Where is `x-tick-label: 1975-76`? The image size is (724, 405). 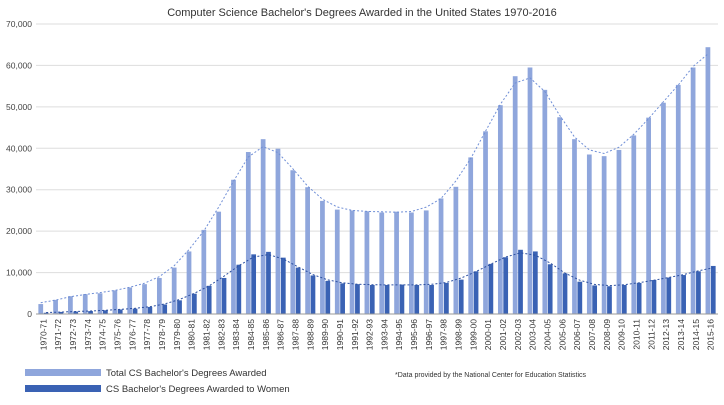 x-tick-label: 1975-76 is located at coordinates (118, 334).